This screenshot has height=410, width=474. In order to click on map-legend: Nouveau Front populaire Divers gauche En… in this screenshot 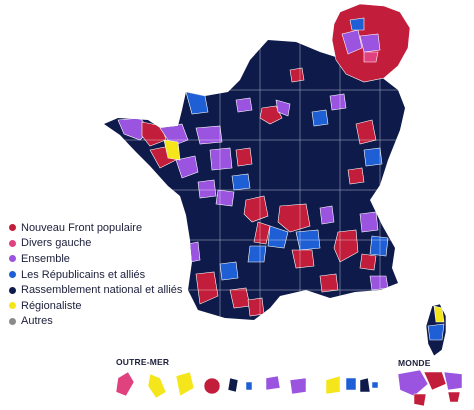, I will do `click(95, 274)`.